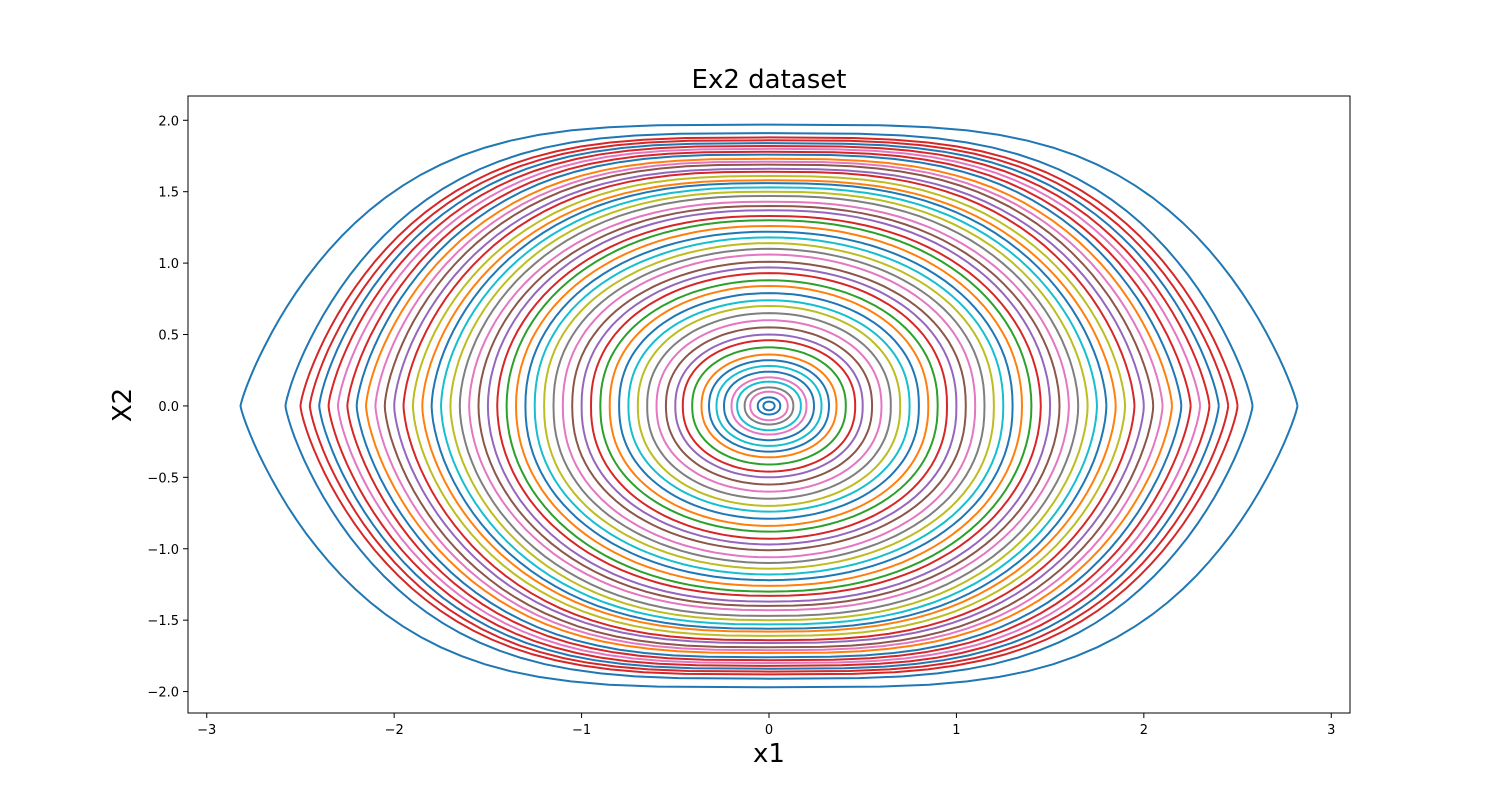 This screenshot has height=805, width=1500. I want to click on x-axis-label: x1, so click(769, 754).